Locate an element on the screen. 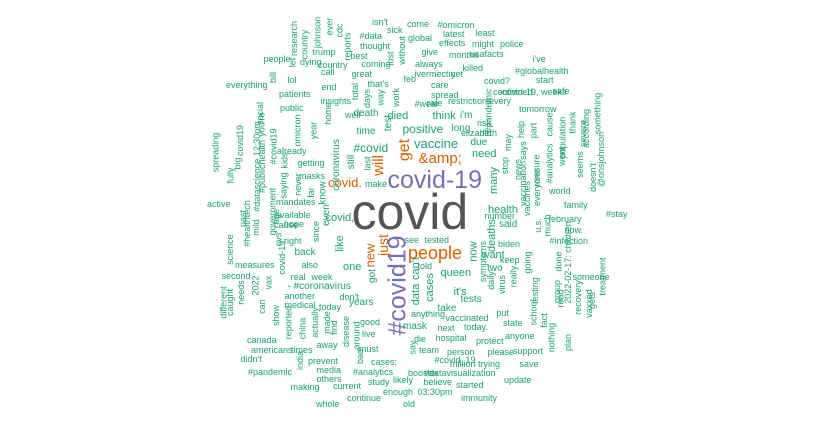  cloud-word: whole is located at coordinates (328, 403).